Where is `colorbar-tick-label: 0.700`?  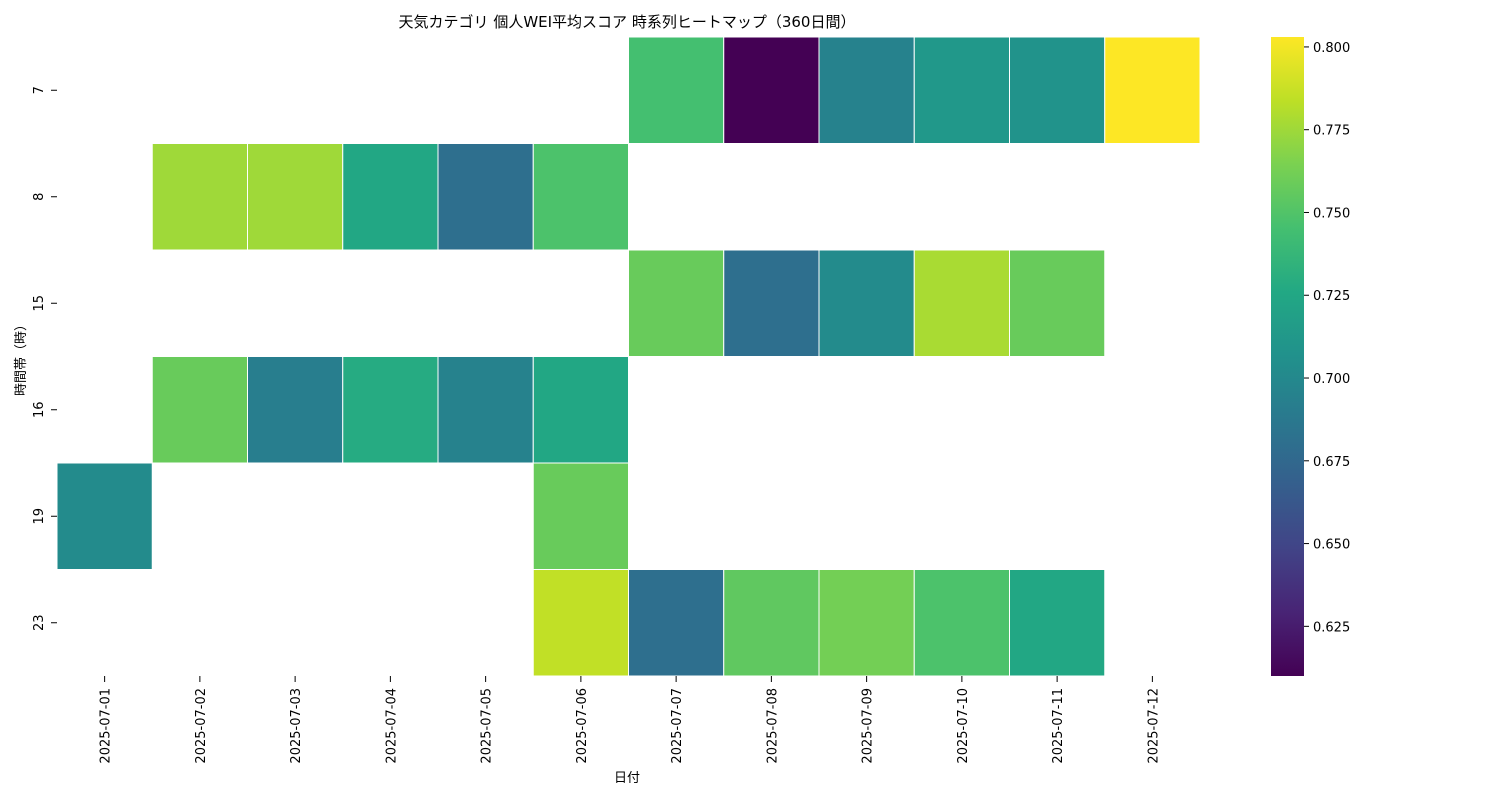
colorbar-tick-label: 0.700 is located at coordinates (1331, 379).